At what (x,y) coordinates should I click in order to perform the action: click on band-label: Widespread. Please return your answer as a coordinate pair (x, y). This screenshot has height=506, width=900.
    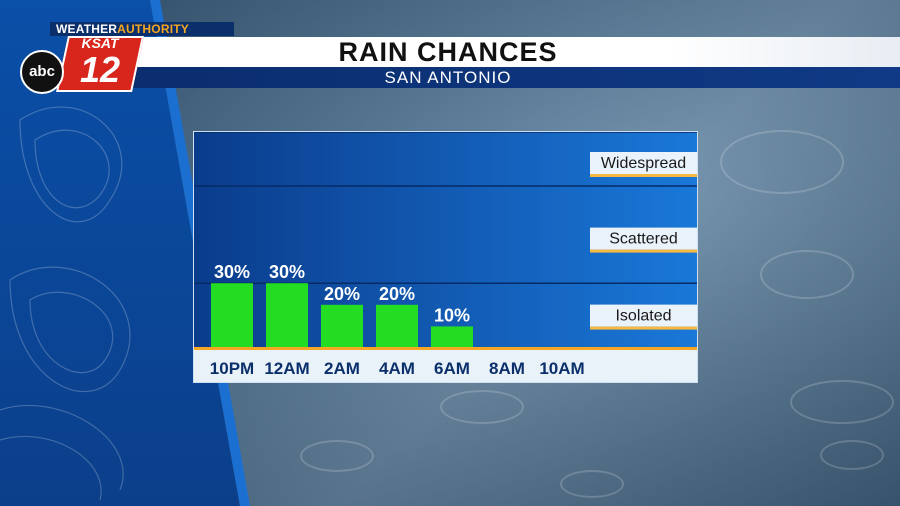
    Looking at the image, I should click on (643, 163).